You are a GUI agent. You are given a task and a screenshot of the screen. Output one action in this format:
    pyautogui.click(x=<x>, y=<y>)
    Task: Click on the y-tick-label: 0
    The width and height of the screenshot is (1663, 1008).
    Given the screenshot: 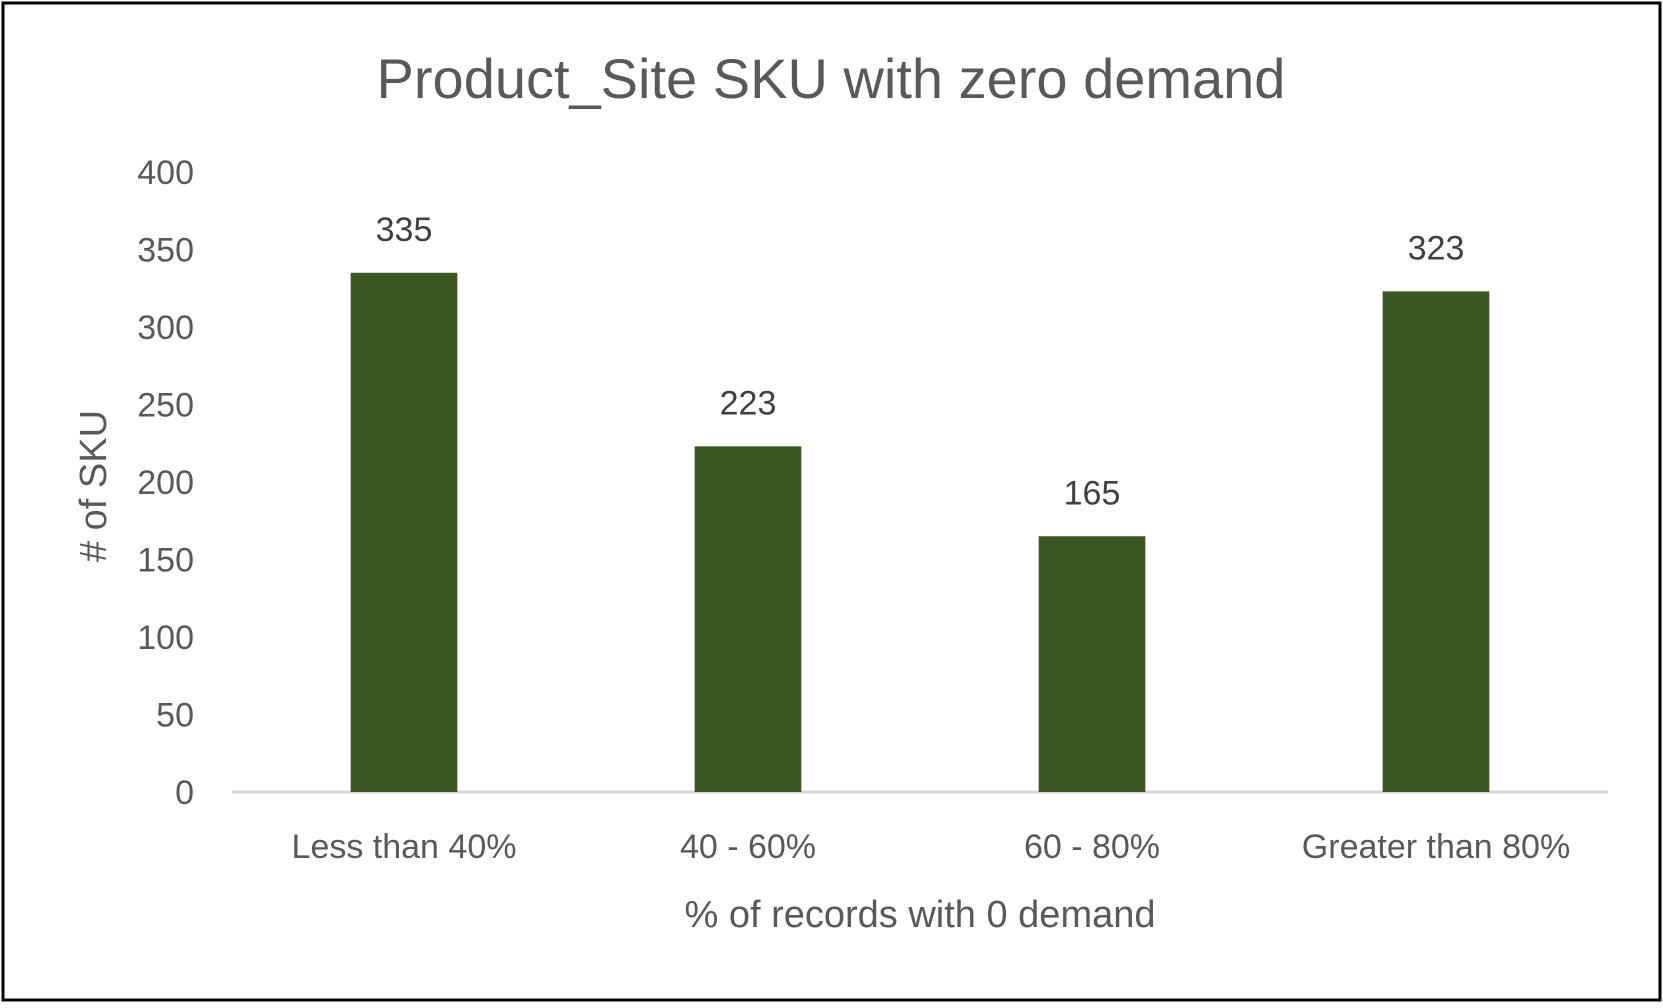 What is the action you would take?
    pyautogui.click(x=184, y=793)
    